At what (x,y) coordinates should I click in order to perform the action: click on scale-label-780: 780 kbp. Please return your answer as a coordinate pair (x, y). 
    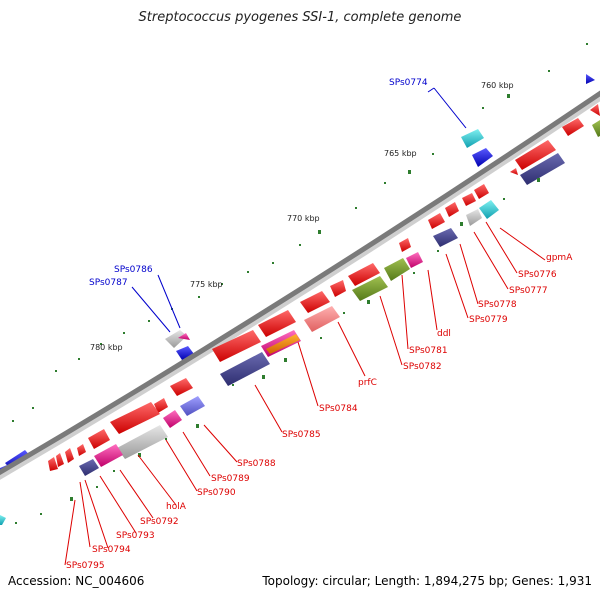
    Looking at the image, I should click on (106, 347).